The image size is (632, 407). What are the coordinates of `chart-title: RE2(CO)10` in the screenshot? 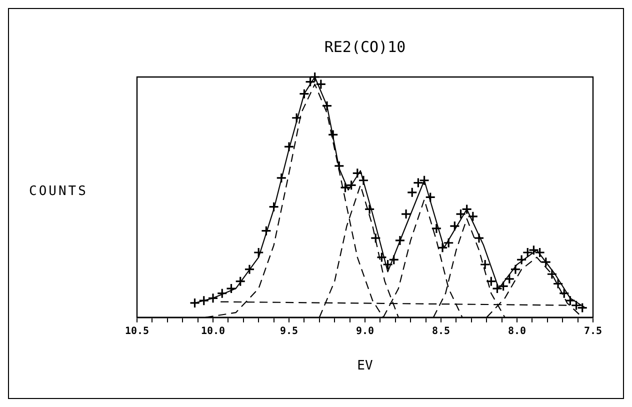 It's located at (365, 47).